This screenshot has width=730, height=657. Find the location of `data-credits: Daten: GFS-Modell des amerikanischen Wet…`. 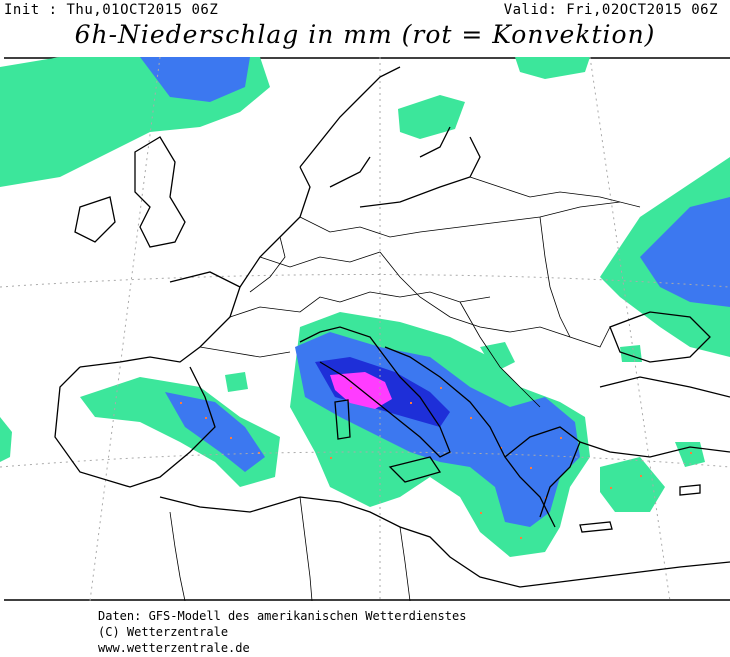

data-credits: Daten: GFS-Modell des amerikanischen Wet… is located at coordinates (282, 632).